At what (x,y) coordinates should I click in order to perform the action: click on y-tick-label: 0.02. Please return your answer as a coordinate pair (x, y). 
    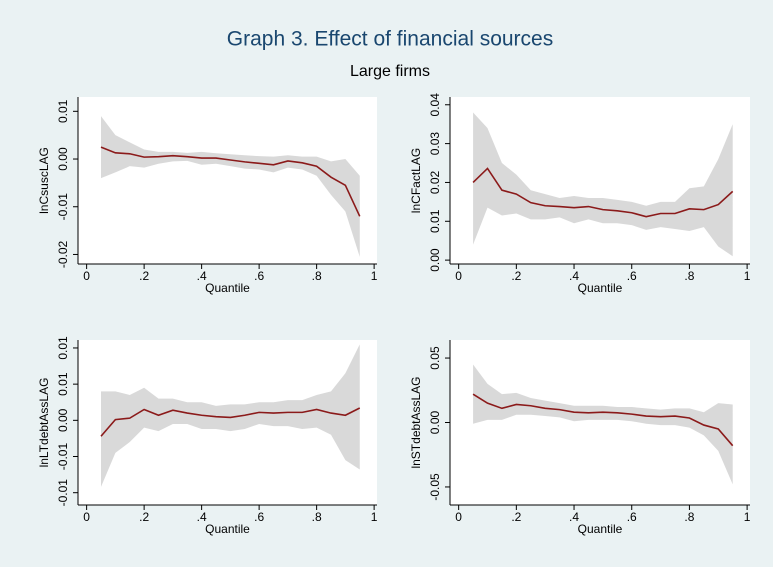
    Looking at the image, I should click on (435, 182).